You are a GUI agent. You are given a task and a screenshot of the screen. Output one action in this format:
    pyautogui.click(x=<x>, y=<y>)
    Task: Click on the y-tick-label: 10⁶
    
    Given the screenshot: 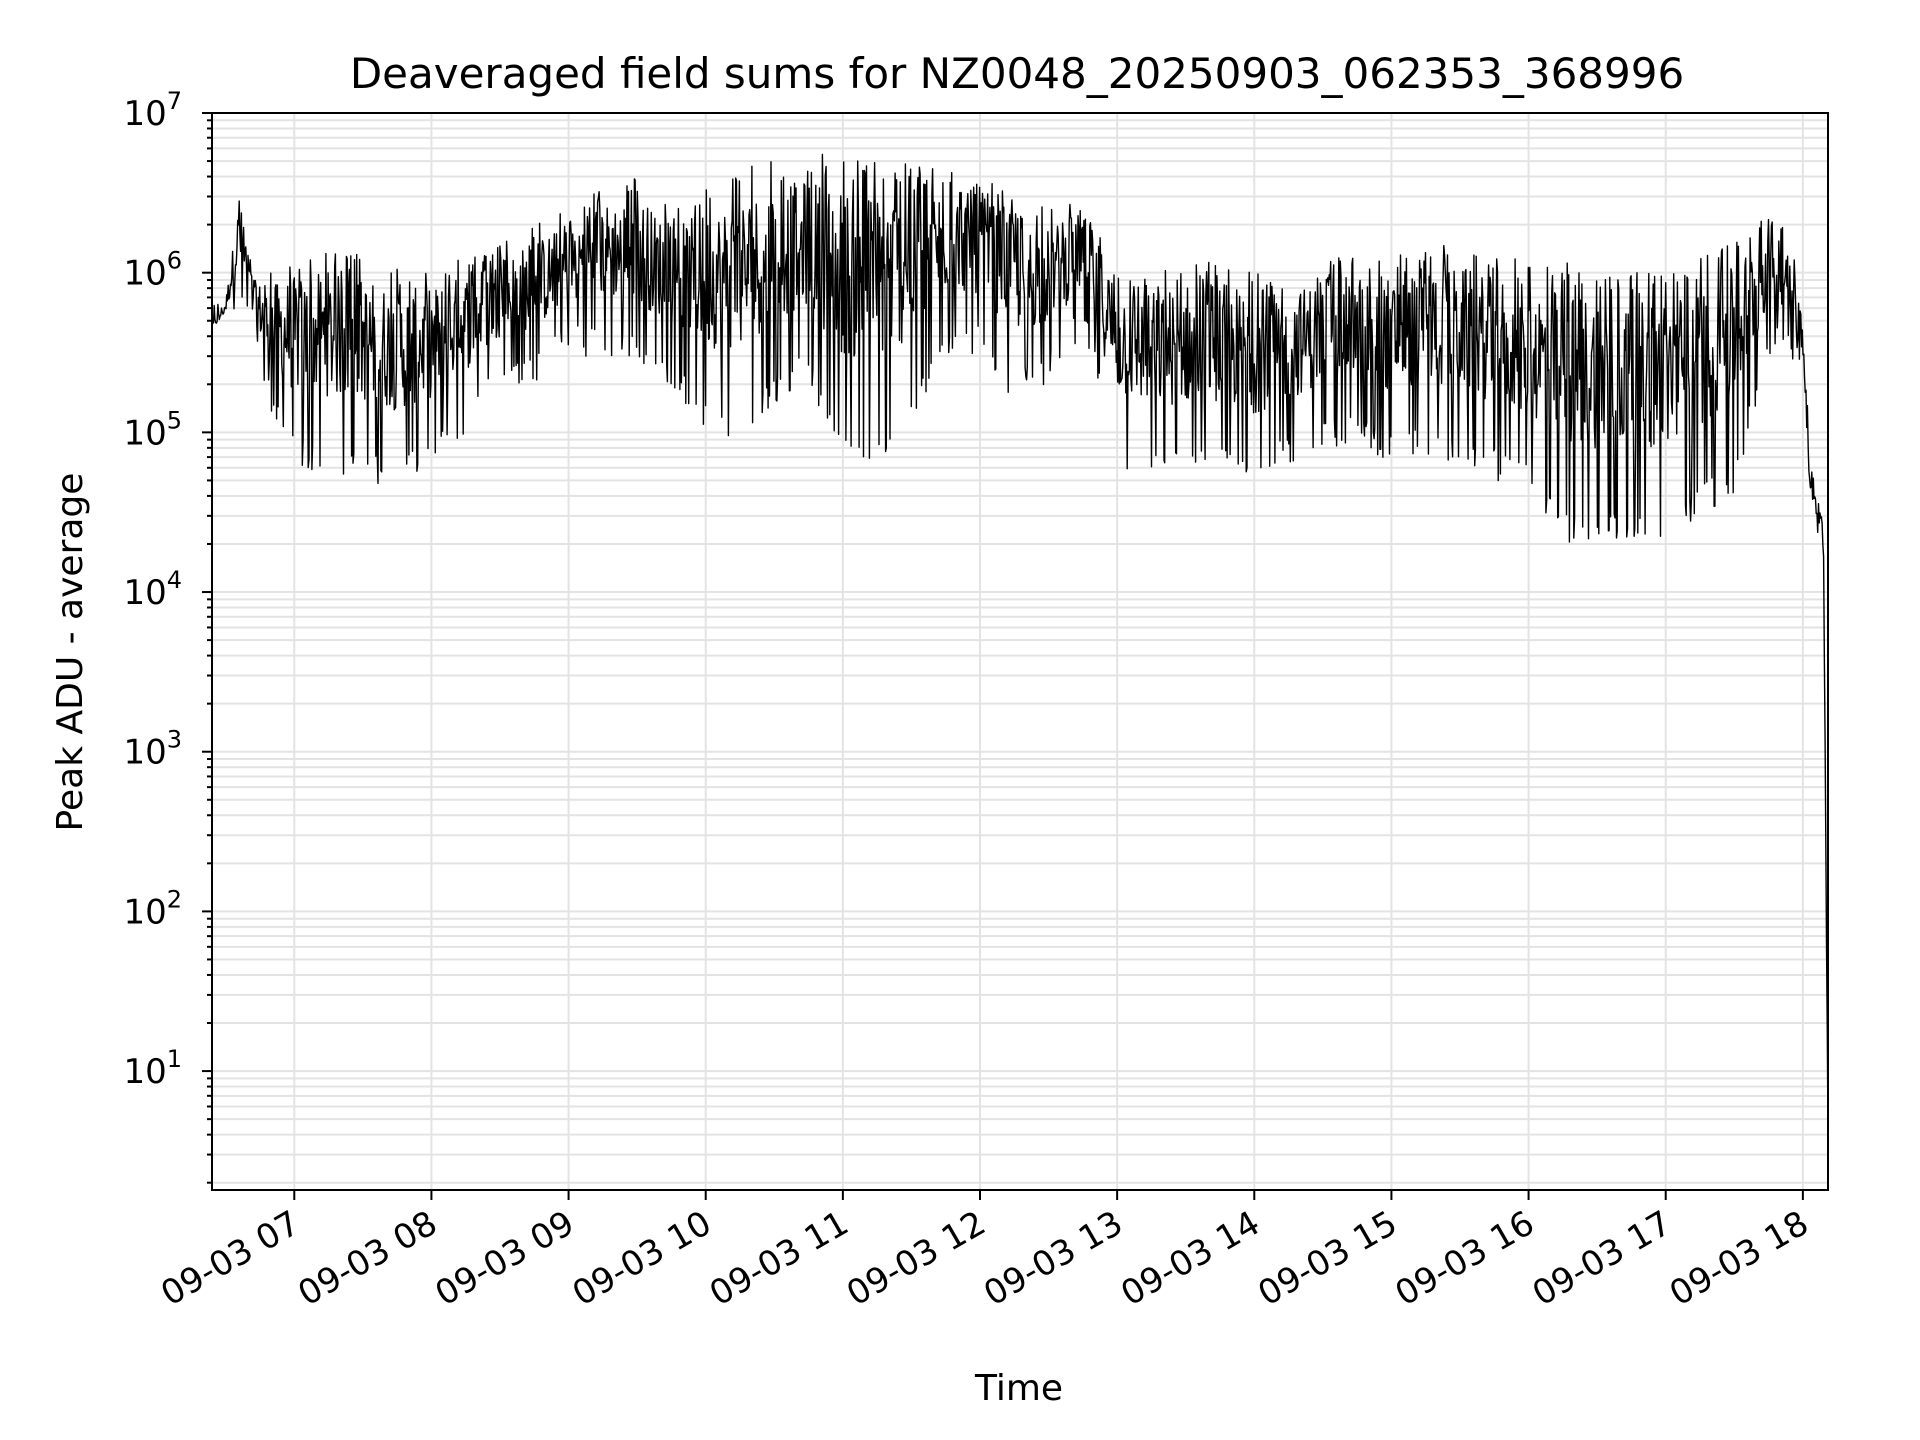 What is the action you would take?
    pyautogui.click(x=152, y=270)
    